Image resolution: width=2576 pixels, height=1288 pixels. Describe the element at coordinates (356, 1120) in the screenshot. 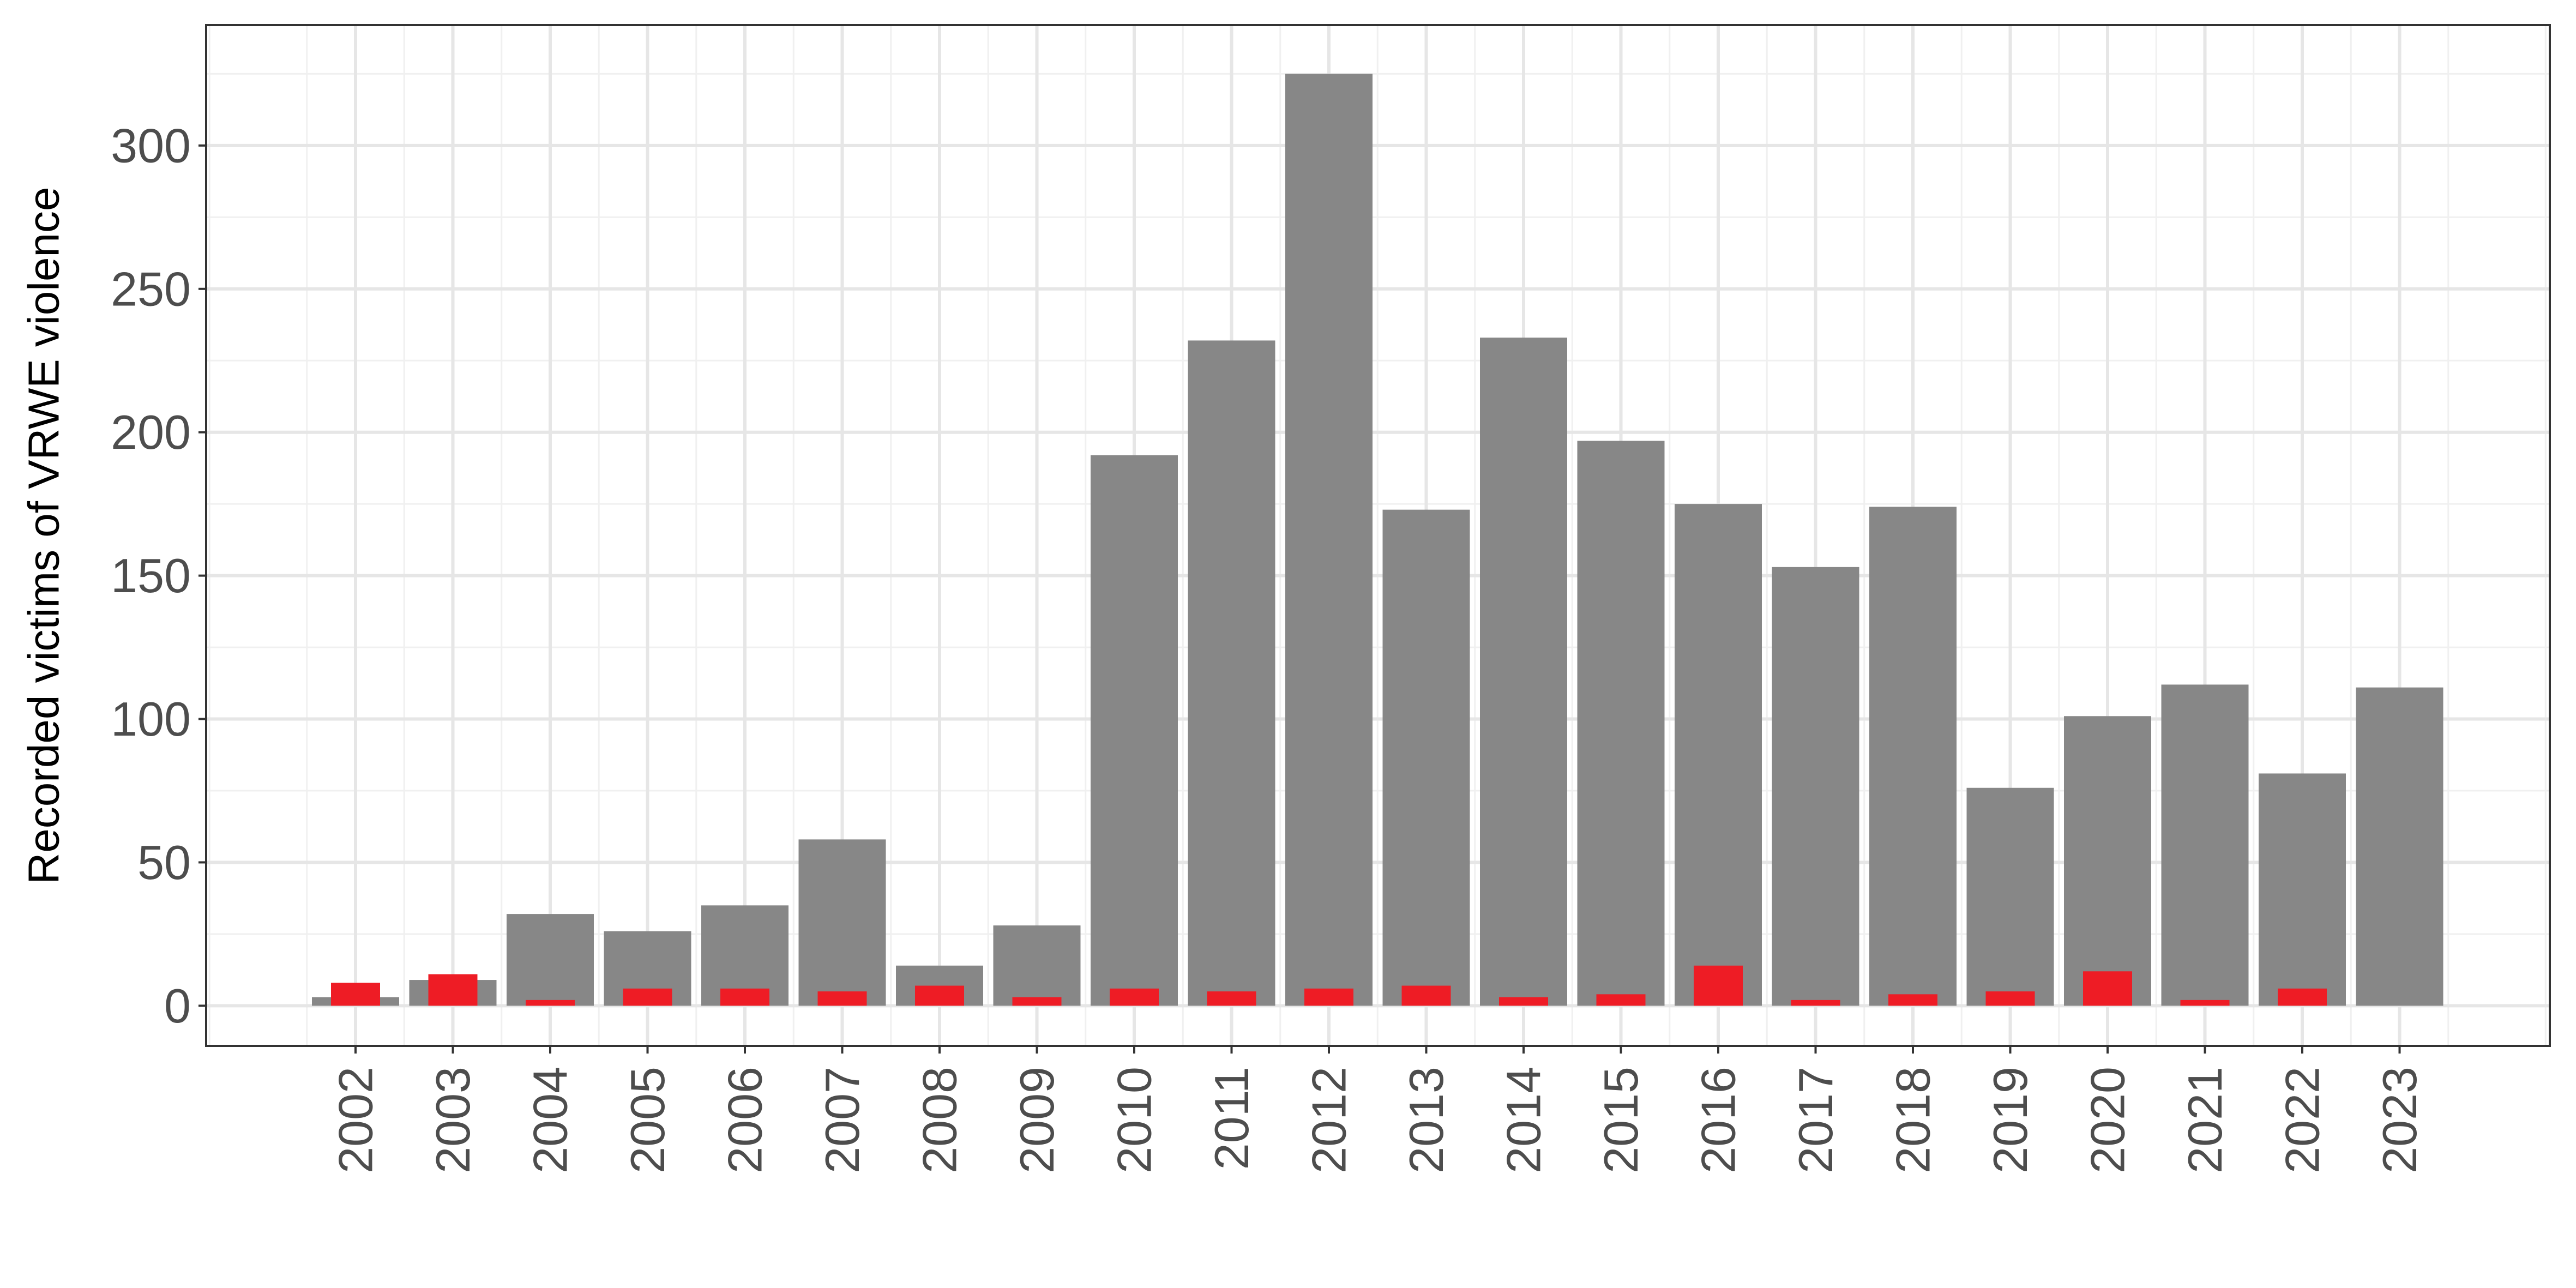

I see `x-tick-label: 2002` at that location.